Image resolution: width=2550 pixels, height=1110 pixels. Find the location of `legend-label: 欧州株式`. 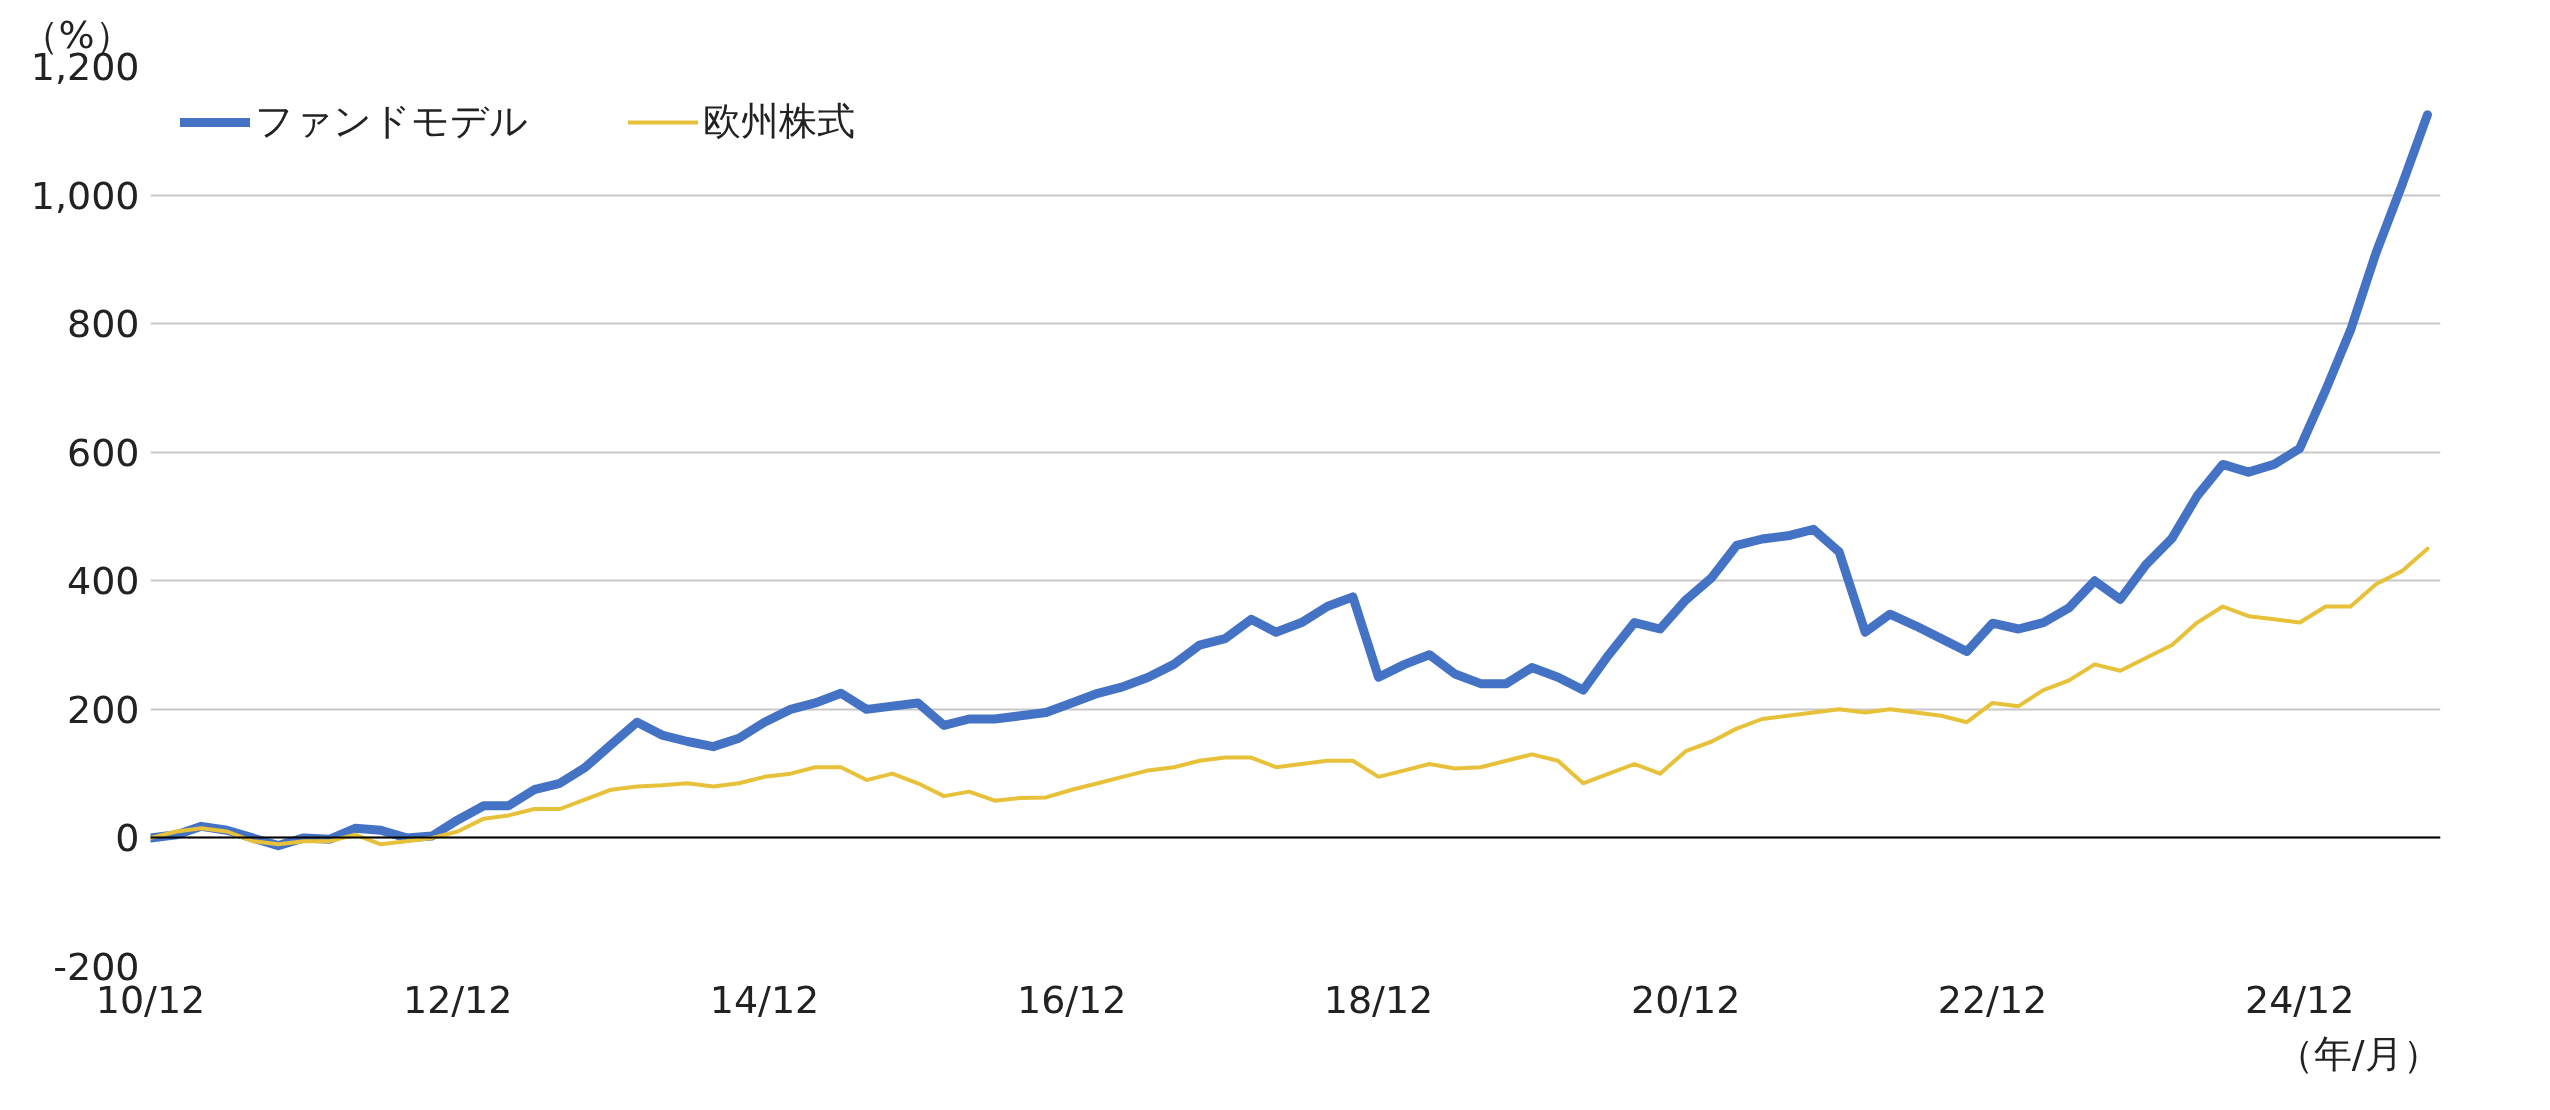

legend-label: 欧州株式 is located at coordinates (779, 121).